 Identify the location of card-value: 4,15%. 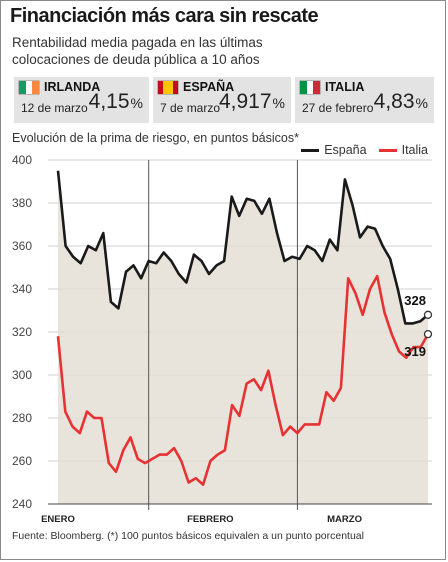
(116, 102).